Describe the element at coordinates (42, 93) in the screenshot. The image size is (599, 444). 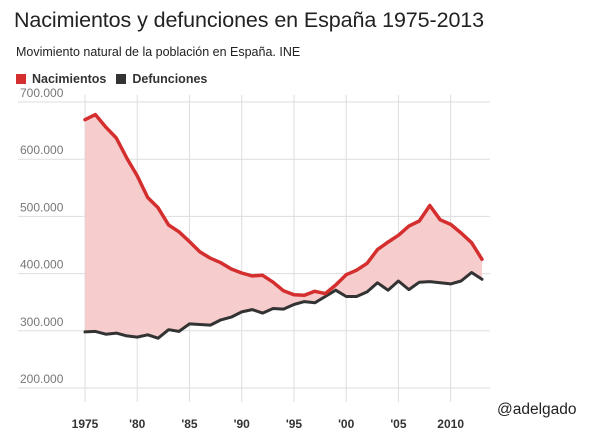
I see `y-tick-label-5: 700.000` at that location.